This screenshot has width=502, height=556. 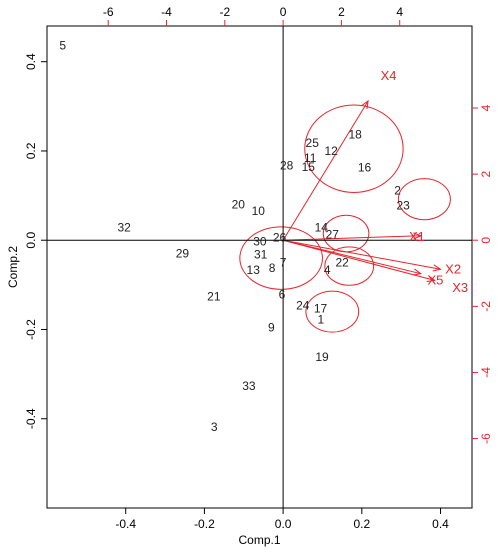 What do you see at coordinates (321, 309) in the screenshot?
I see `observation-label-17: 17` at bounding box center [321, 309].